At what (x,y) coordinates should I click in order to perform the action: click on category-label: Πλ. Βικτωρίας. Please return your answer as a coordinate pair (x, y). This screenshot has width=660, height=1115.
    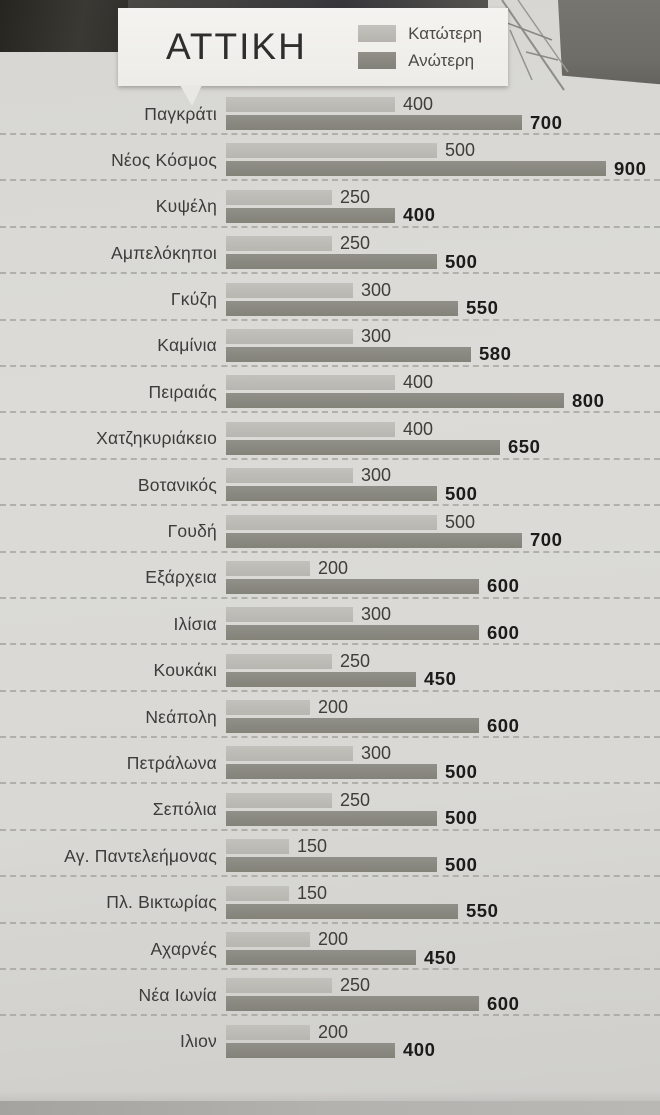
    Looking at the image, I should click on (161, 902).